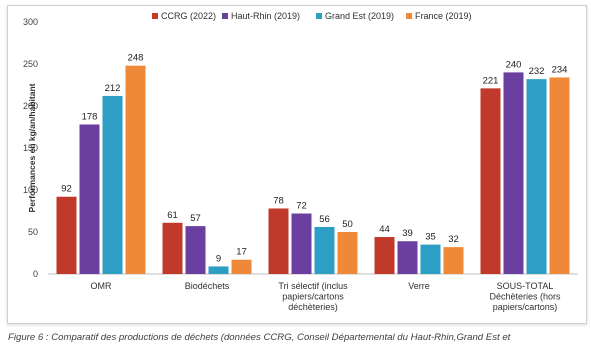 The image size is (591, 351). I want to click on x-tick-label: Tri sélectif (inclus, so click(313, 286).